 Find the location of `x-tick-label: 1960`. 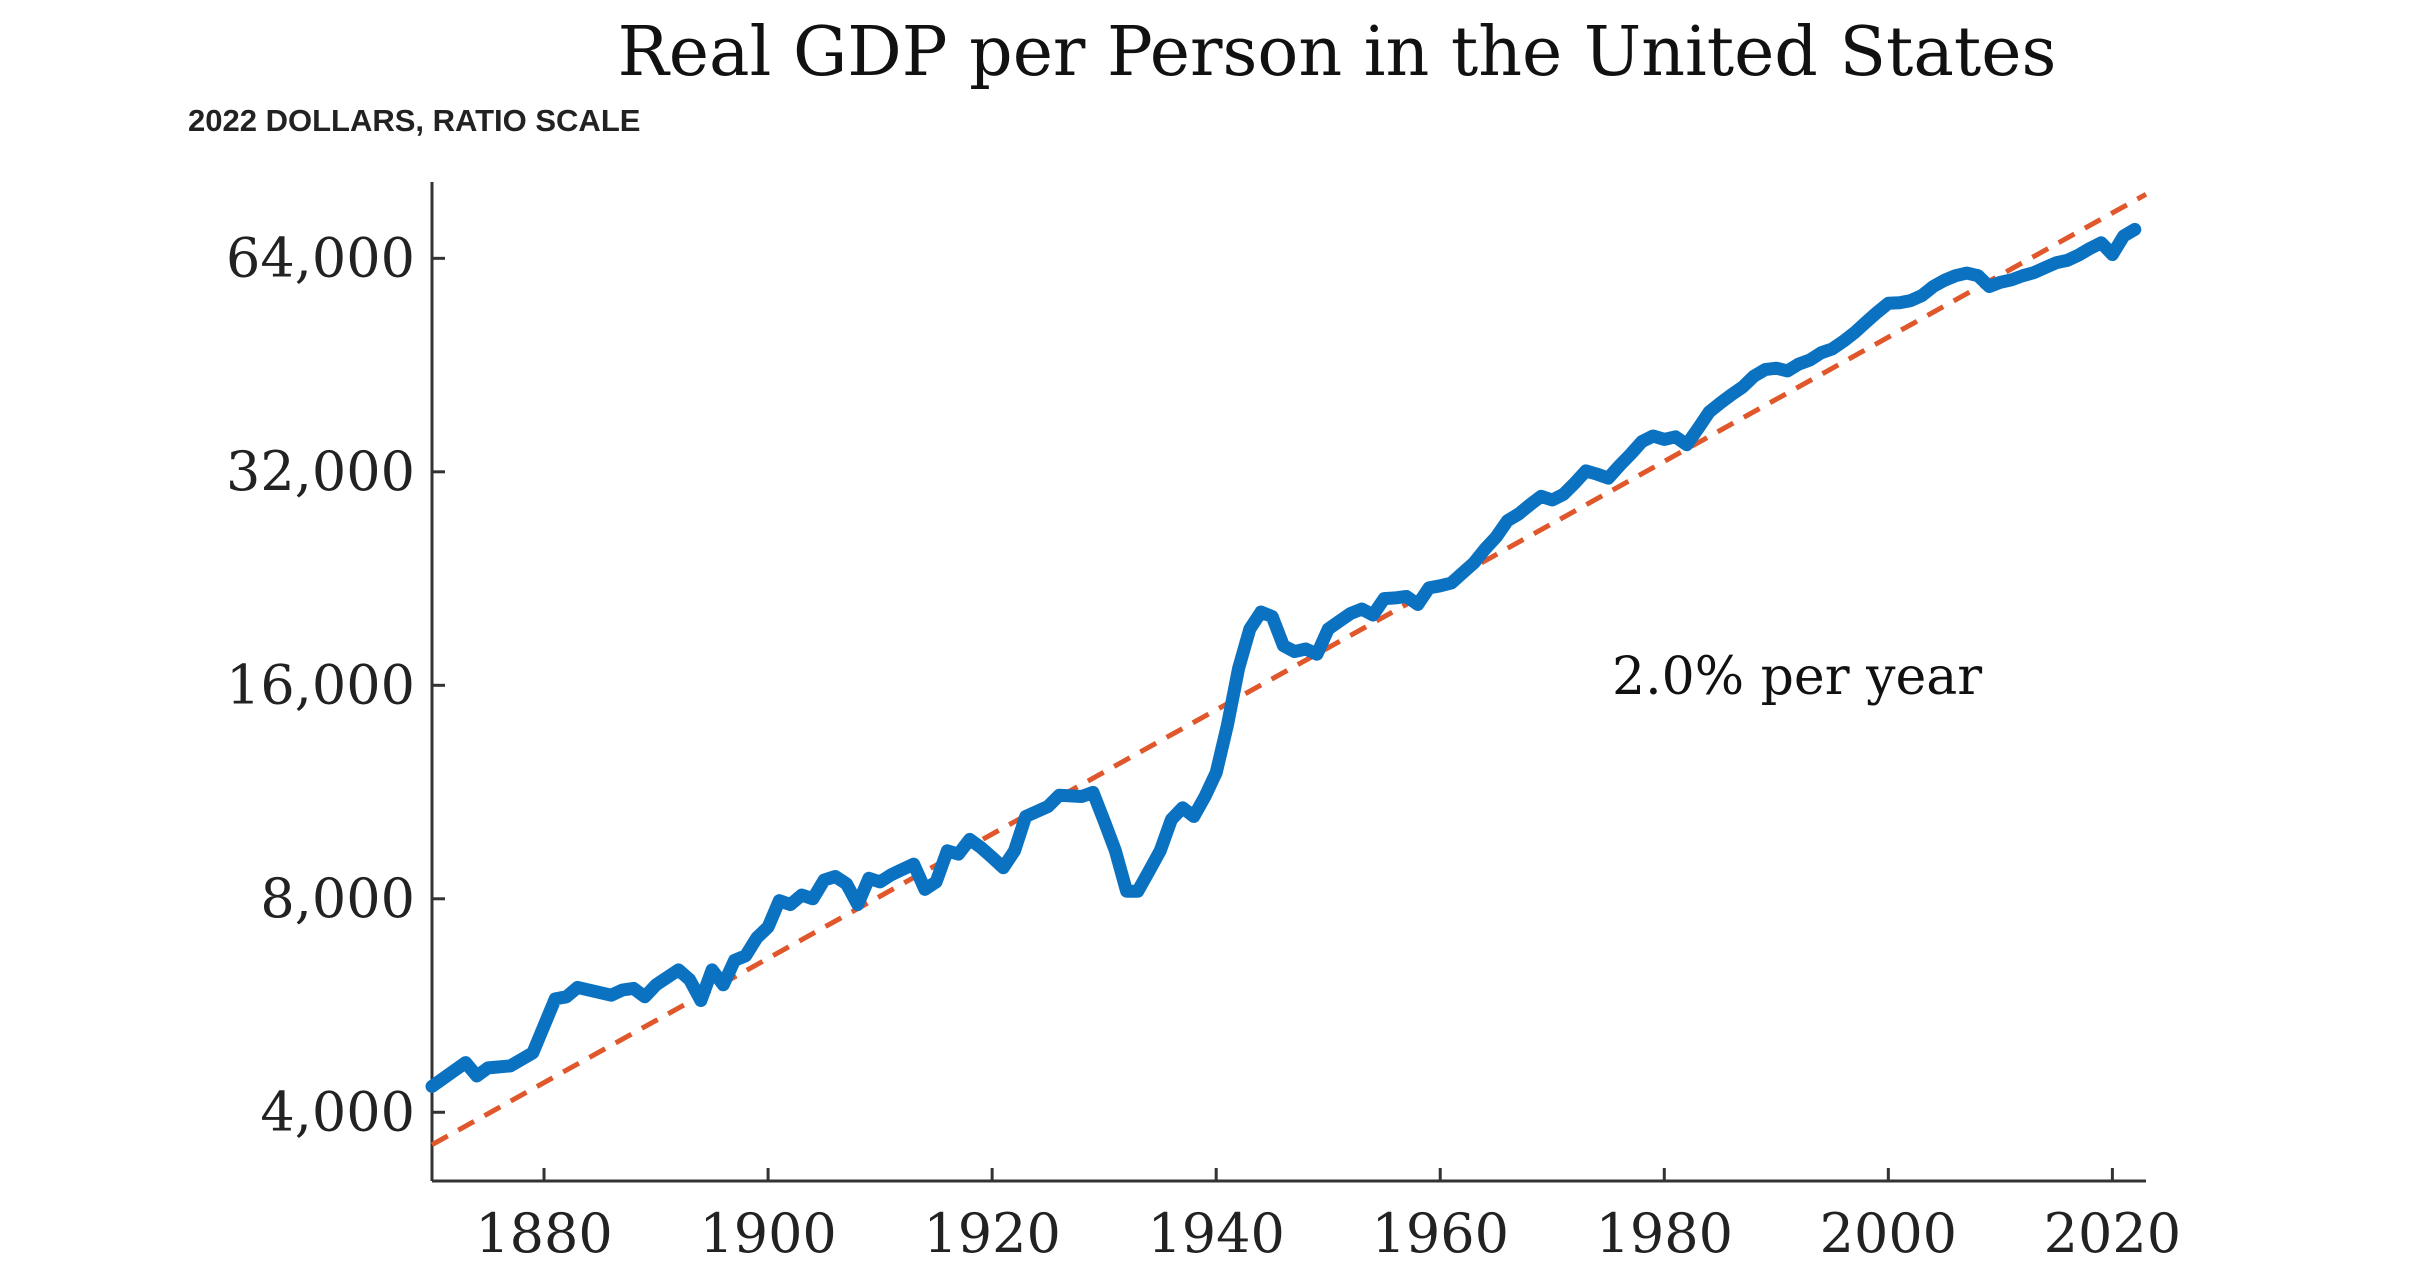

x-tick-label: 1960 is located at coordinates (1440, 1231).